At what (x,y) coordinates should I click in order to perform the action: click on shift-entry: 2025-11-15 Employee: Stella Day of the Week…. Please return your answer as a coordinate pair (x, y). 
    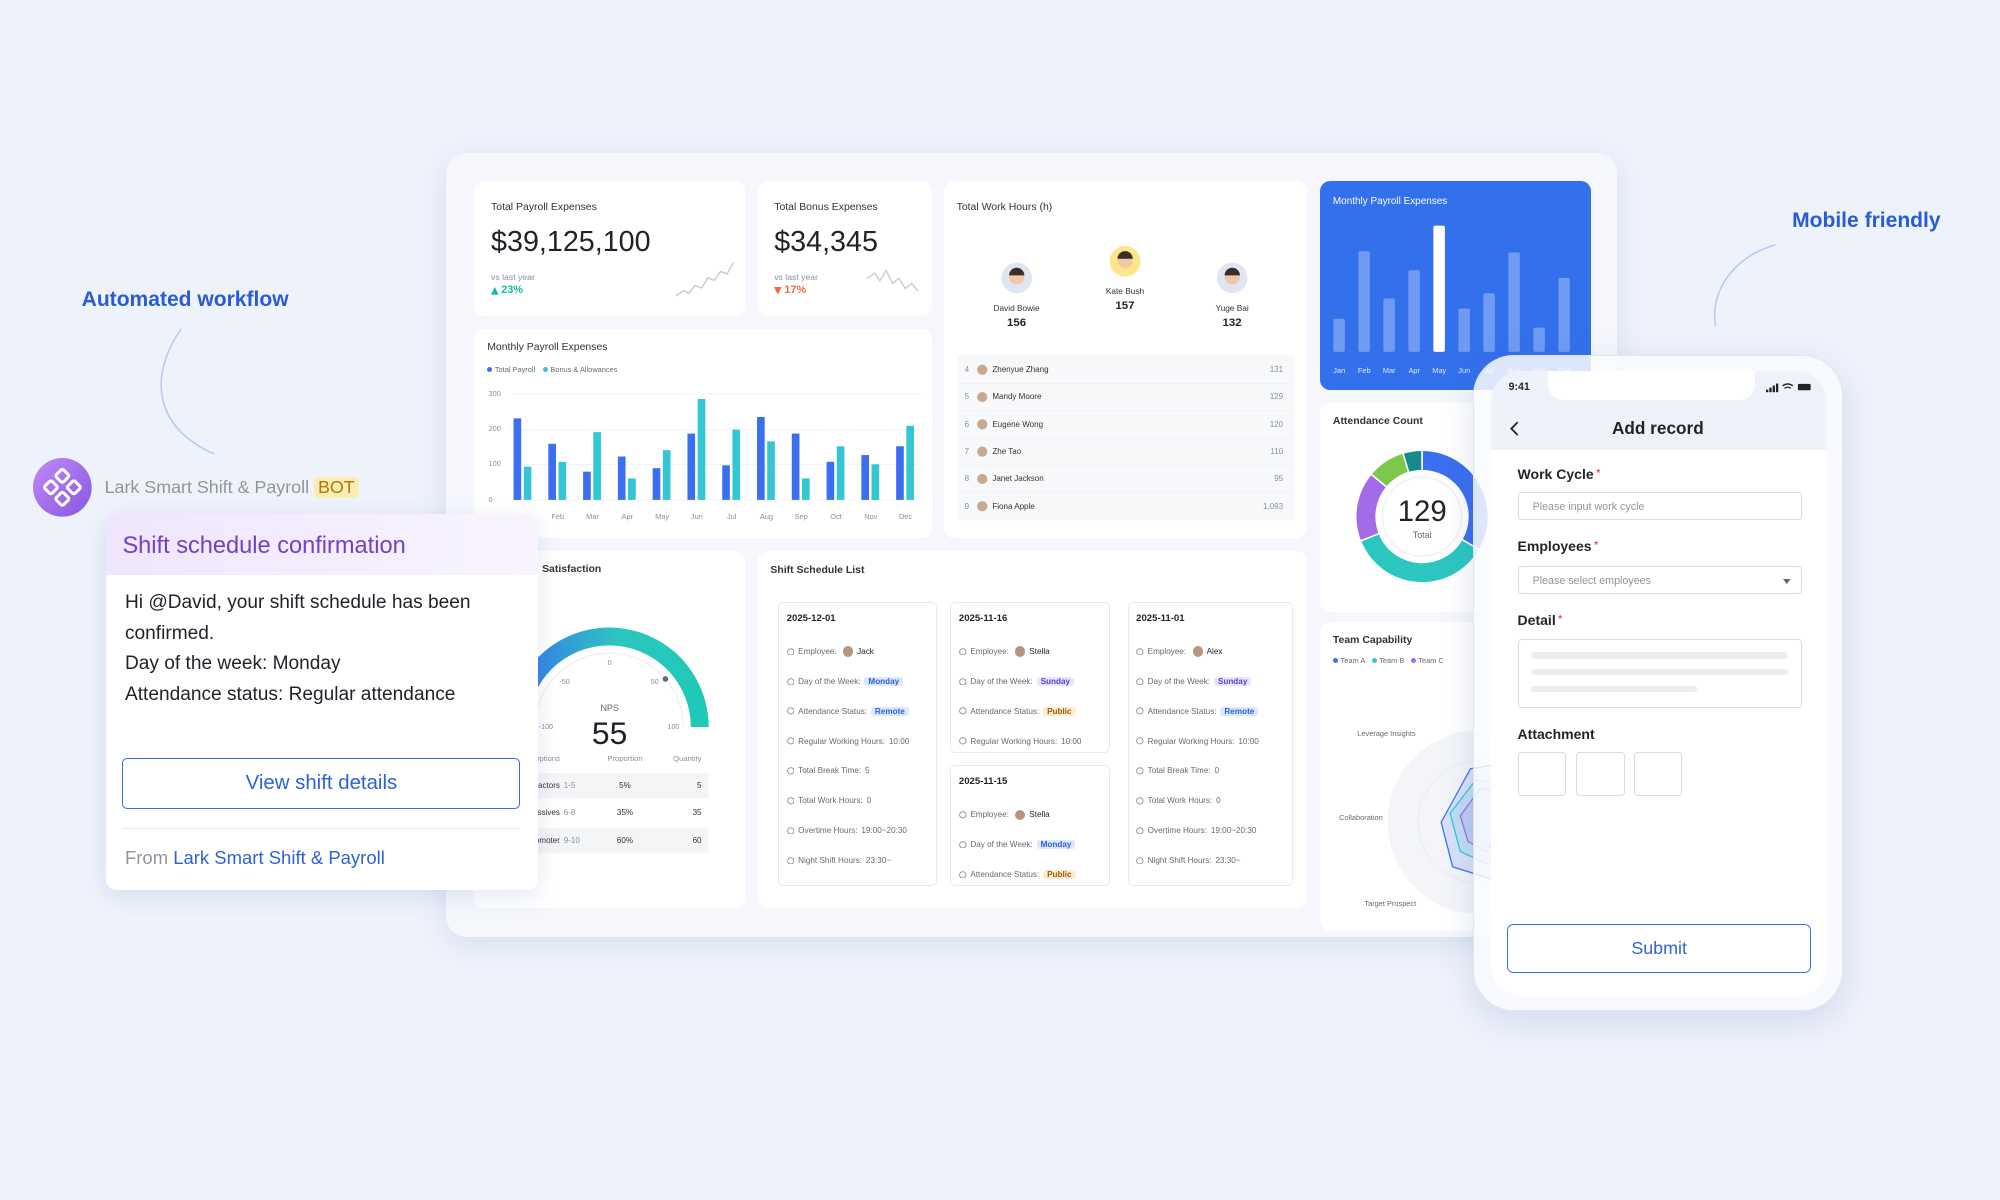
    Looking at the image, I should click on (1030, 826).